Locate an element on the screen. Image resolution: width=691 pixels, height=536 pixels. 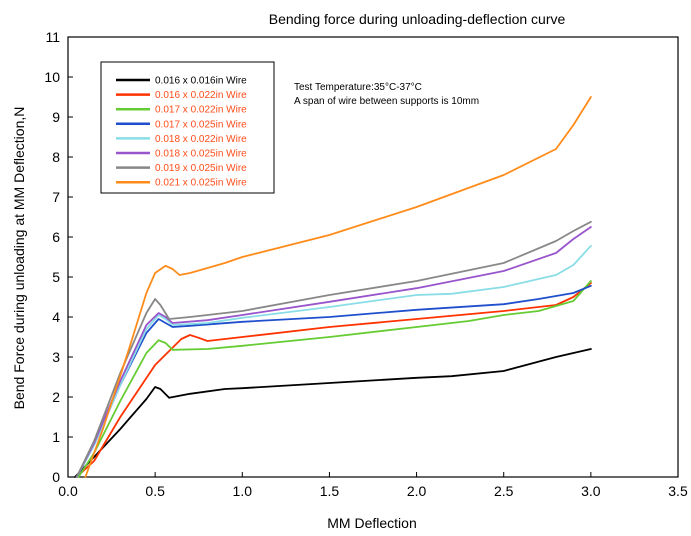
legend-label-6: 0.018 x 0.025in Wire is located at coordinates (201, 154).